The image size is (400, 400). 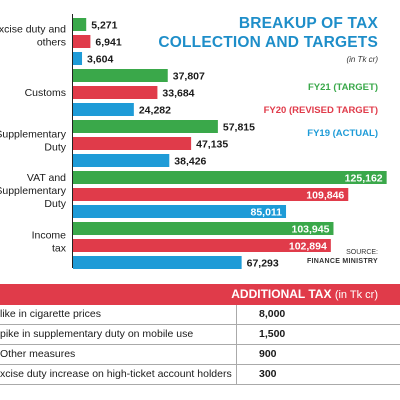 What do you see at coordinates (308, 247) in the screenshot?
I see `bar-value-label: 102,894` at bounding box center [308, 247].